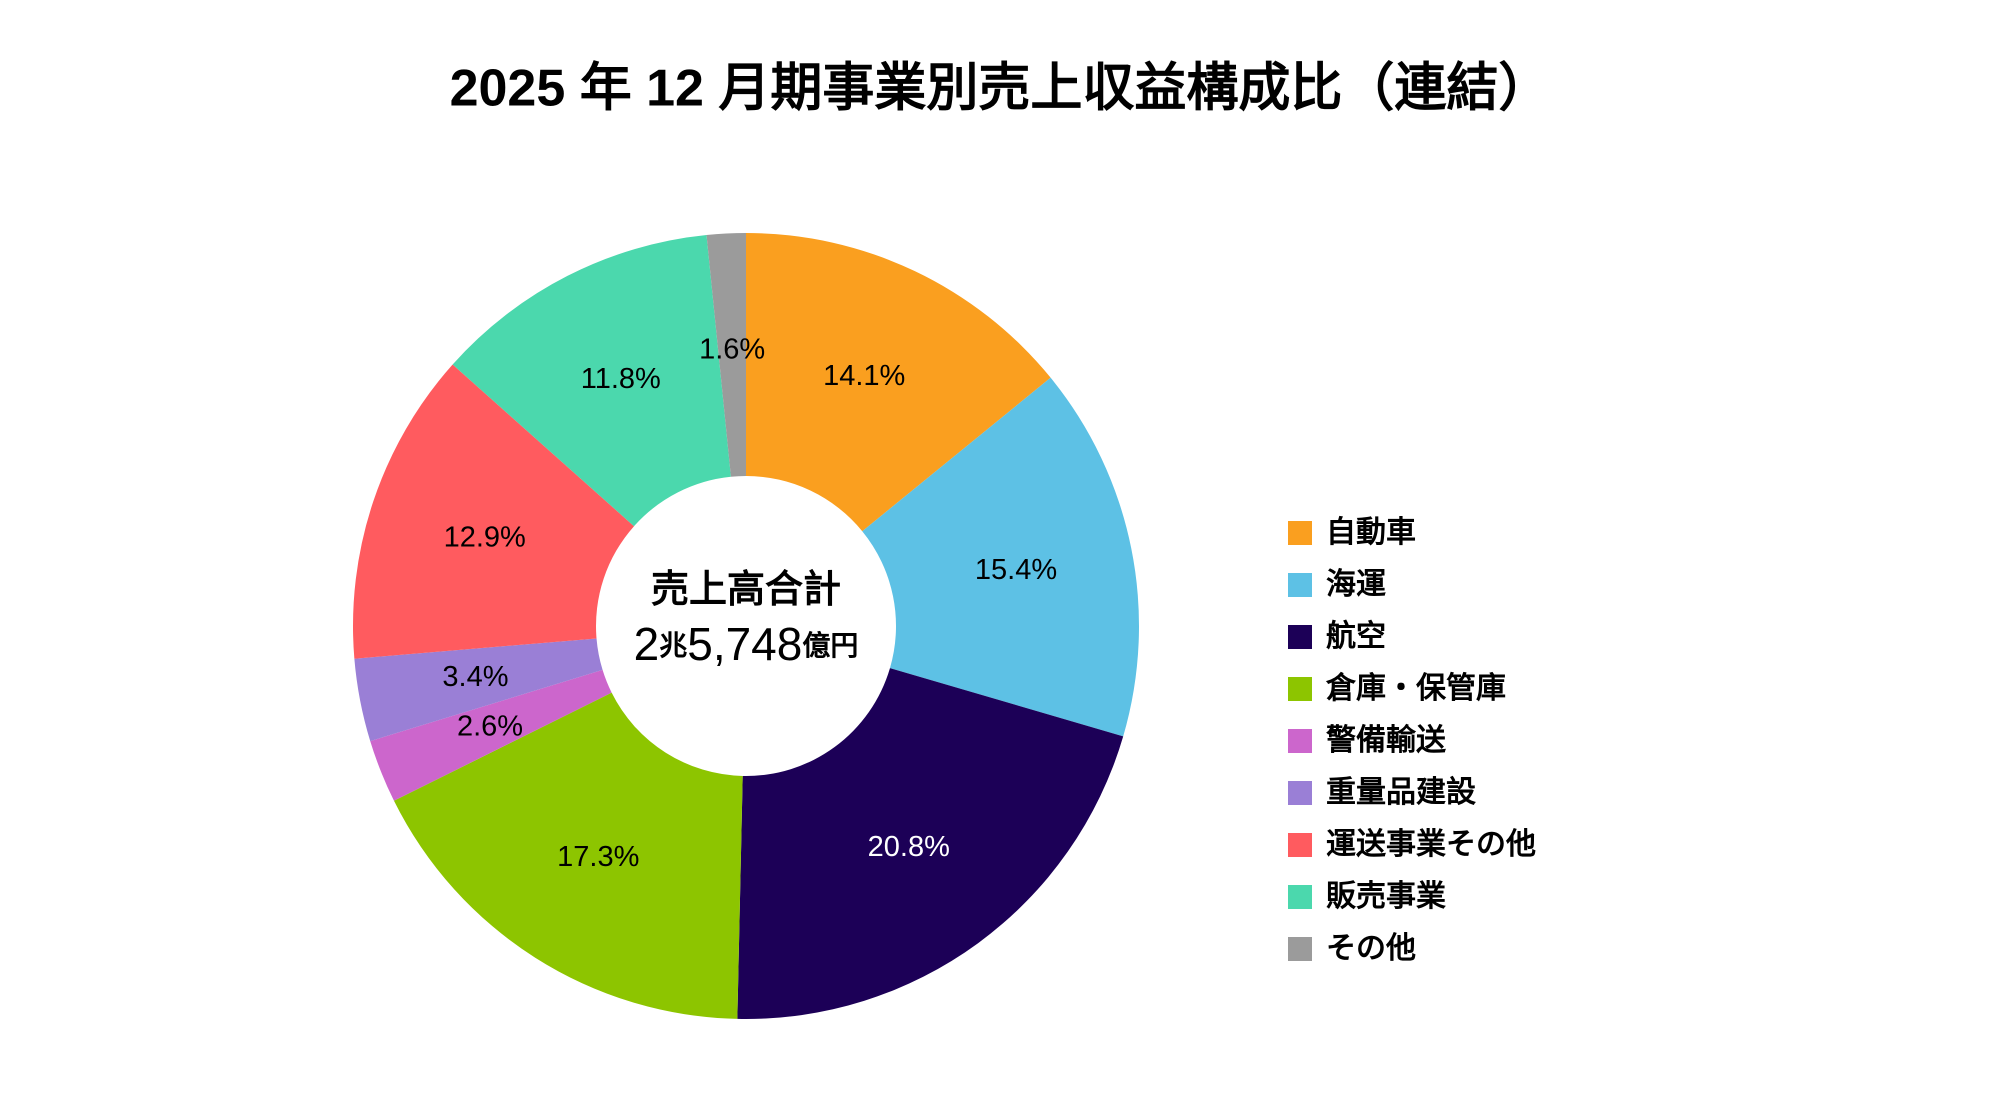 The image size is (2000, 1120). Describe the element at coordinates (621, 379) in the screenshot. I see `slice-label: 11.8%` at that location.